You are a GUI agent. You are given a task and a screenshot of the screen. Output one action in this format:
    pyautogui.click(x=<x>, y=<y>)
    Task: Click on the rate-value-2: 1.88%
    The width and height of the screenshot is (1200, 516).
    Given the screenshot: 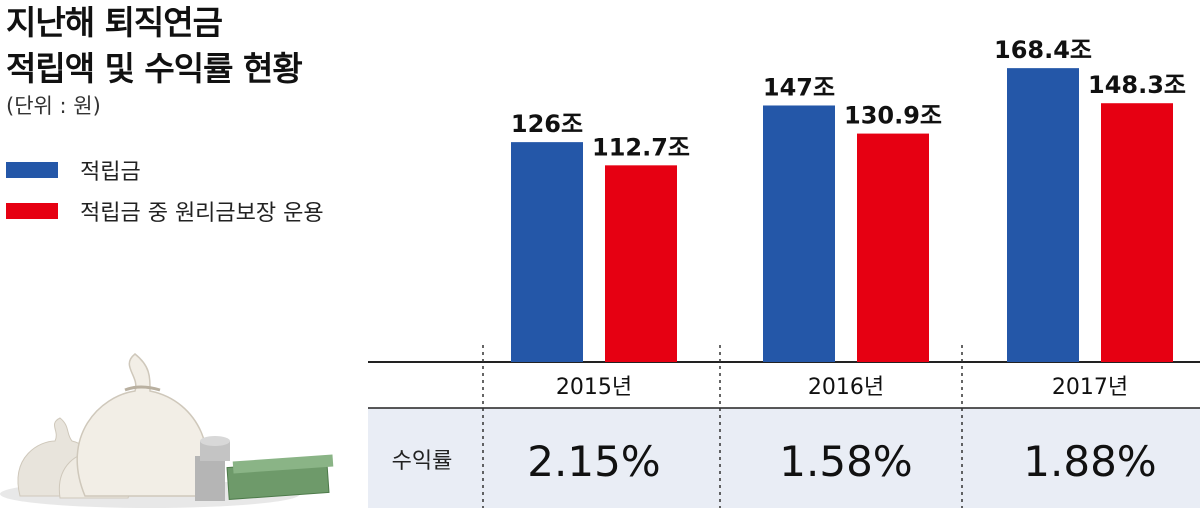 What is the action you would take?
    pyautogui.click(x=1089, y=461)
    